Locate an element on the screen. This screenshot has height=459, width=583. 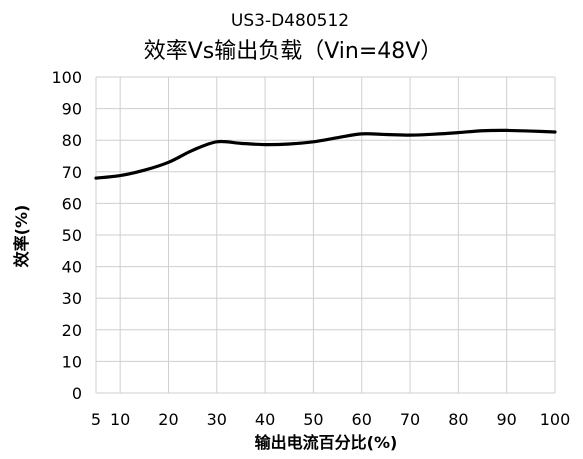
x-tick-label: 10 is located at coordinates (120, 419).